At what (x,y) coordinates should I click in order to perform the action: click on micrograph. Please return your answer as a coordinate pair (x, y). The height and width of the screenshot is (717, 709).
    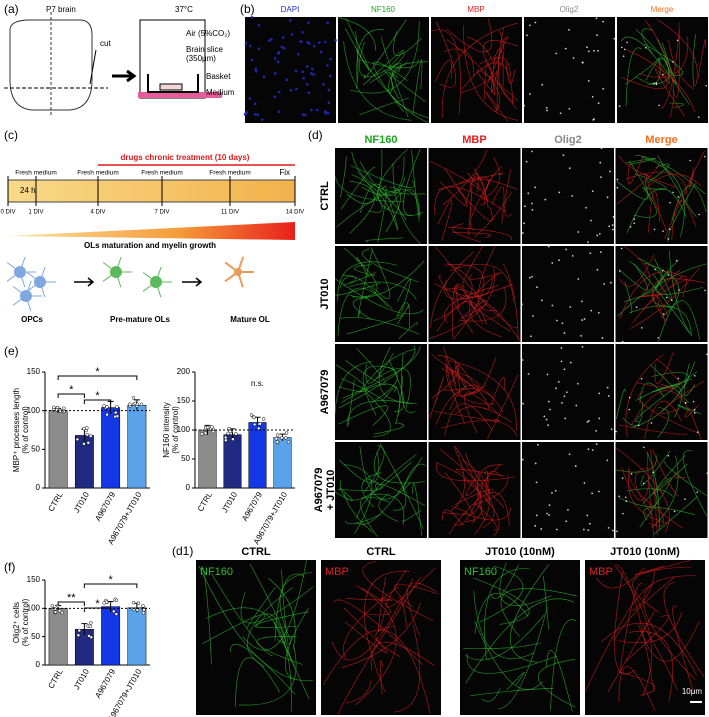
    Looking at the image, I should click on (661, 392).